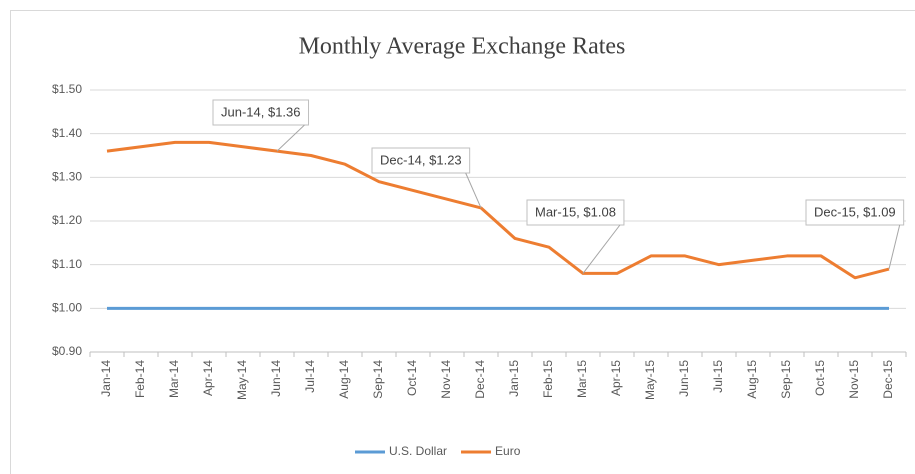 The height and width of the screenshot is (474, 915). Describe the element at coordinates (106, 378) in the screenshot. I see `x-tick-label: Jan-14` at that location.